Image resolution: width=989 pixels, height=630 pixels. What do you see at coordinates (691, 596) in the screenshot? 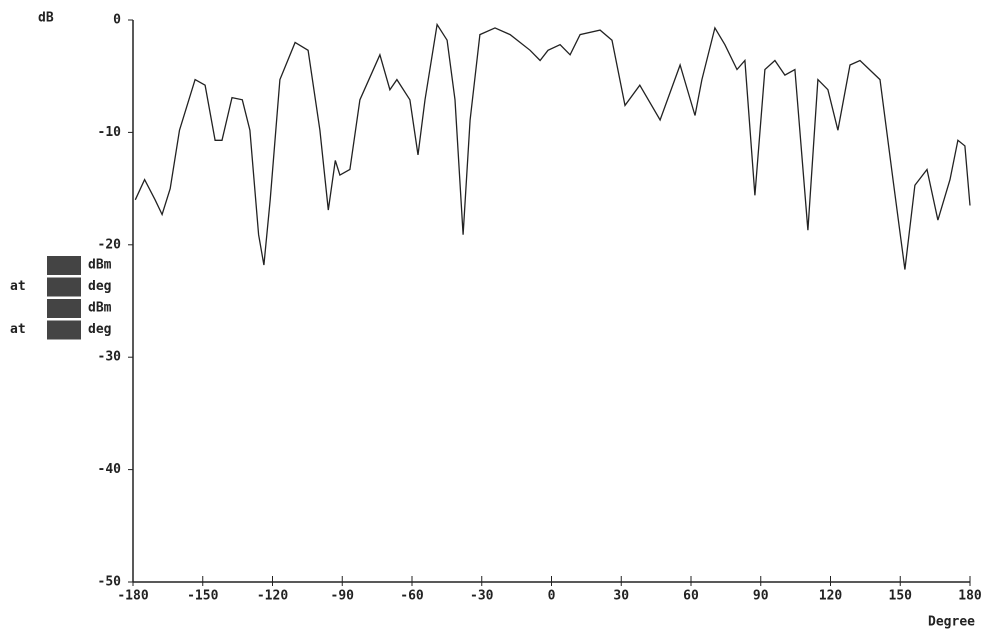
I see `x-tick-label: 60` at bounding box center [691, 596].